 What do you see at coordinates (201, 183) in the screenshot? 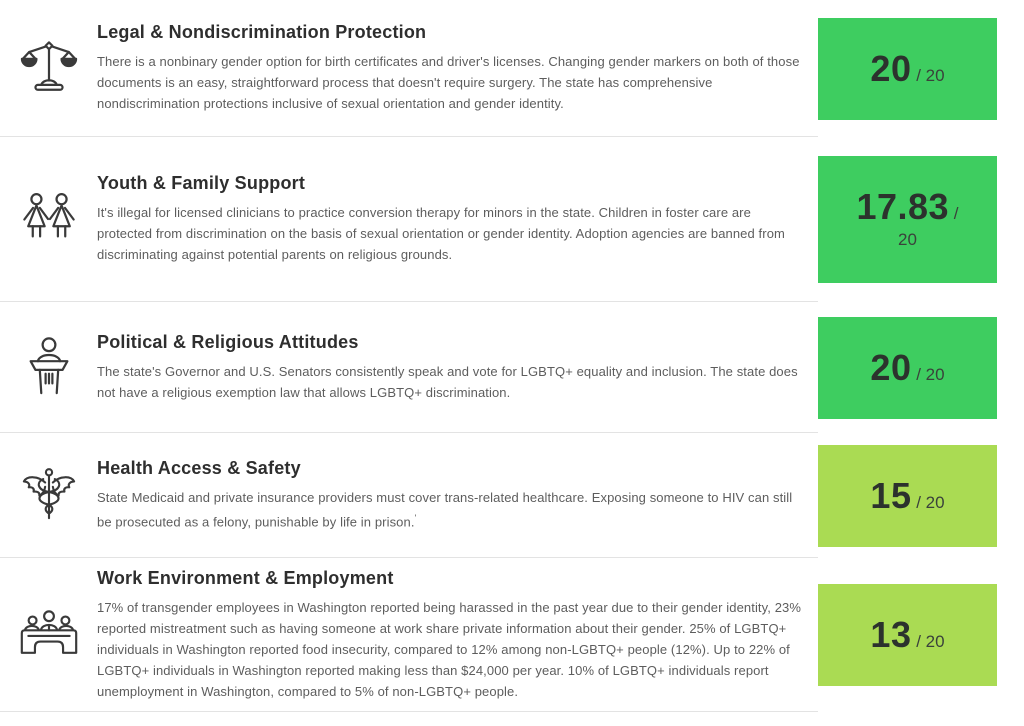
I see `category-title: Youth & Family Support` at bounding box center [201, 183].